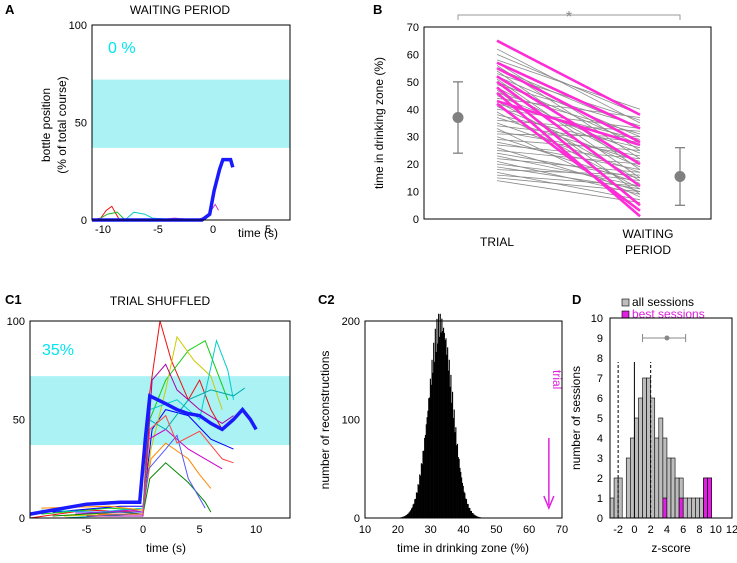  What do you see at coordinates (183, 230) in the screenshot?
I see `panel-a-x-ticks: -10 -5 0 5` at bounding box center [183, 230].